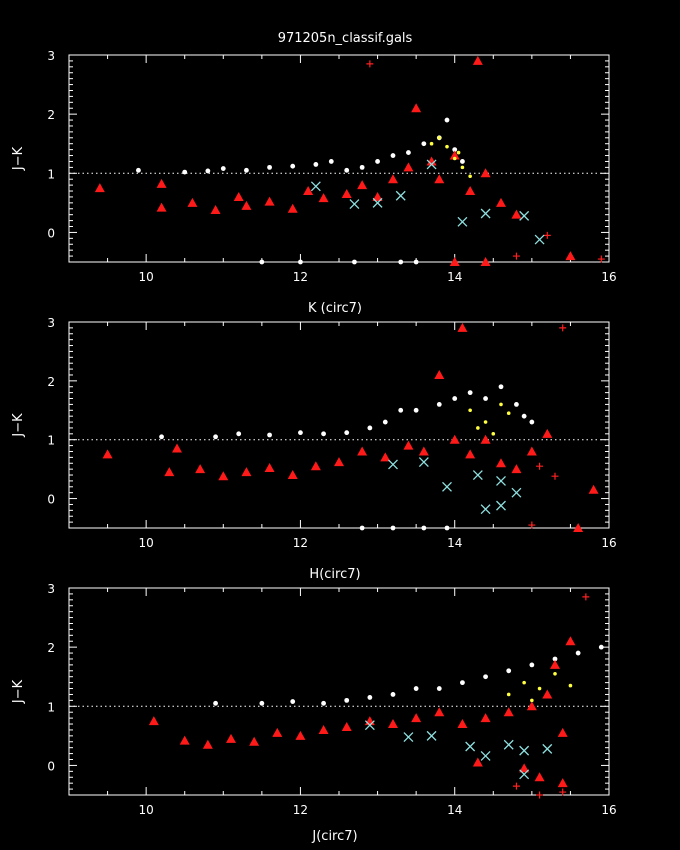 The width and height of the screenshot is (680, 850). What do you see at coordinates (18, 425) in the screenshot?
I see `y-axis-label: J−K` at bounding box center [18, 425].